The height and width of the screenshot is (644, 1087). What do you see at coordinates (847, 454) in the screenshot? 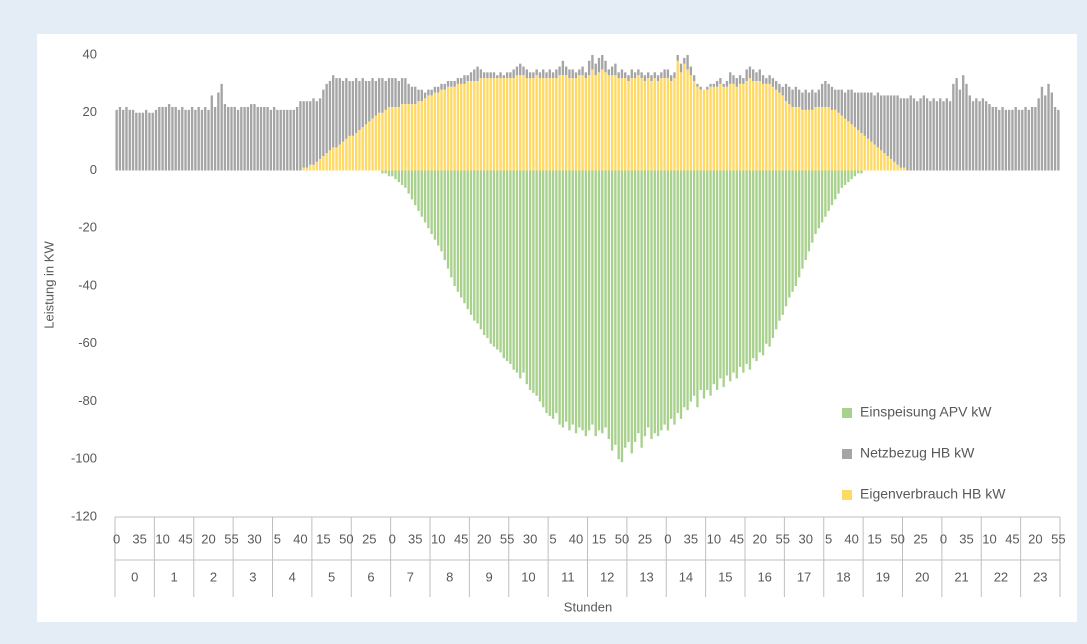
I see `legend-swatch` at bounding box center [847, 454].